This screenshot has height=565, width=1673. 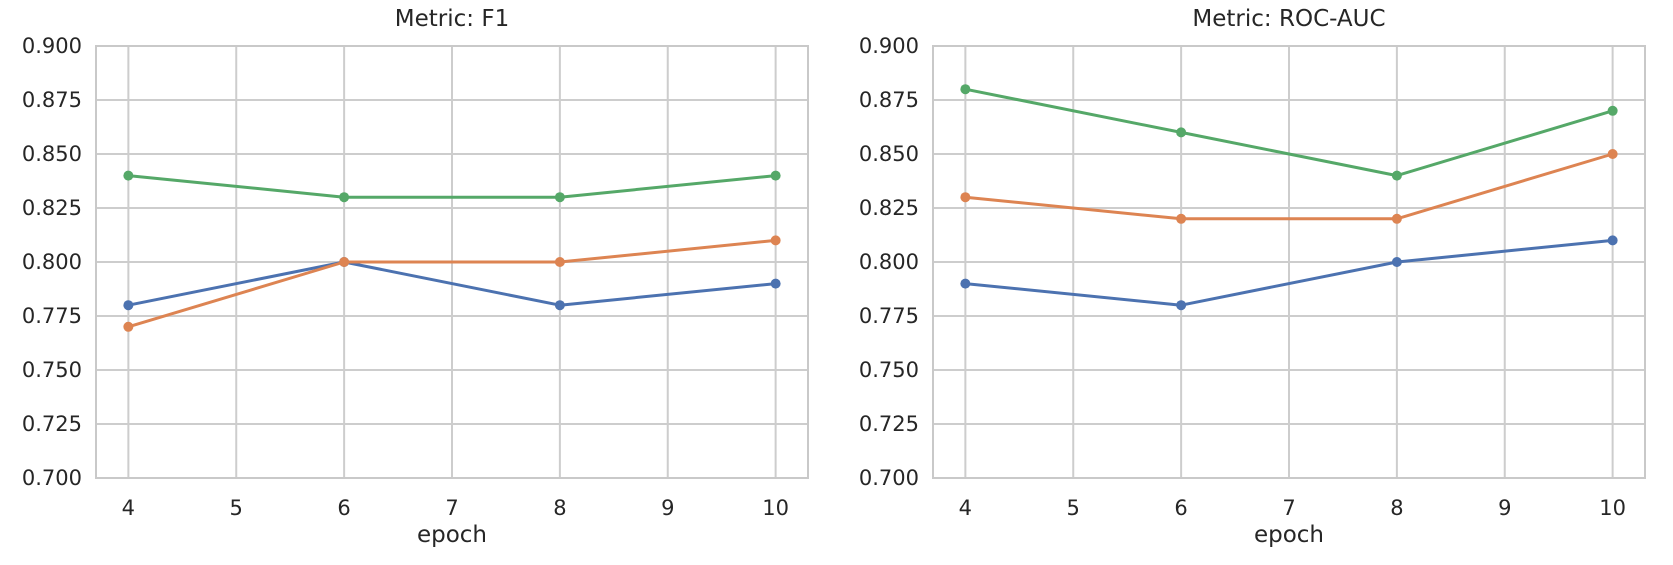 What do you see at coordinates (1289, 535) in the screenshot?
I see `x-axis-label-roc-auc: epoch` at bounding box center [1289, 535].